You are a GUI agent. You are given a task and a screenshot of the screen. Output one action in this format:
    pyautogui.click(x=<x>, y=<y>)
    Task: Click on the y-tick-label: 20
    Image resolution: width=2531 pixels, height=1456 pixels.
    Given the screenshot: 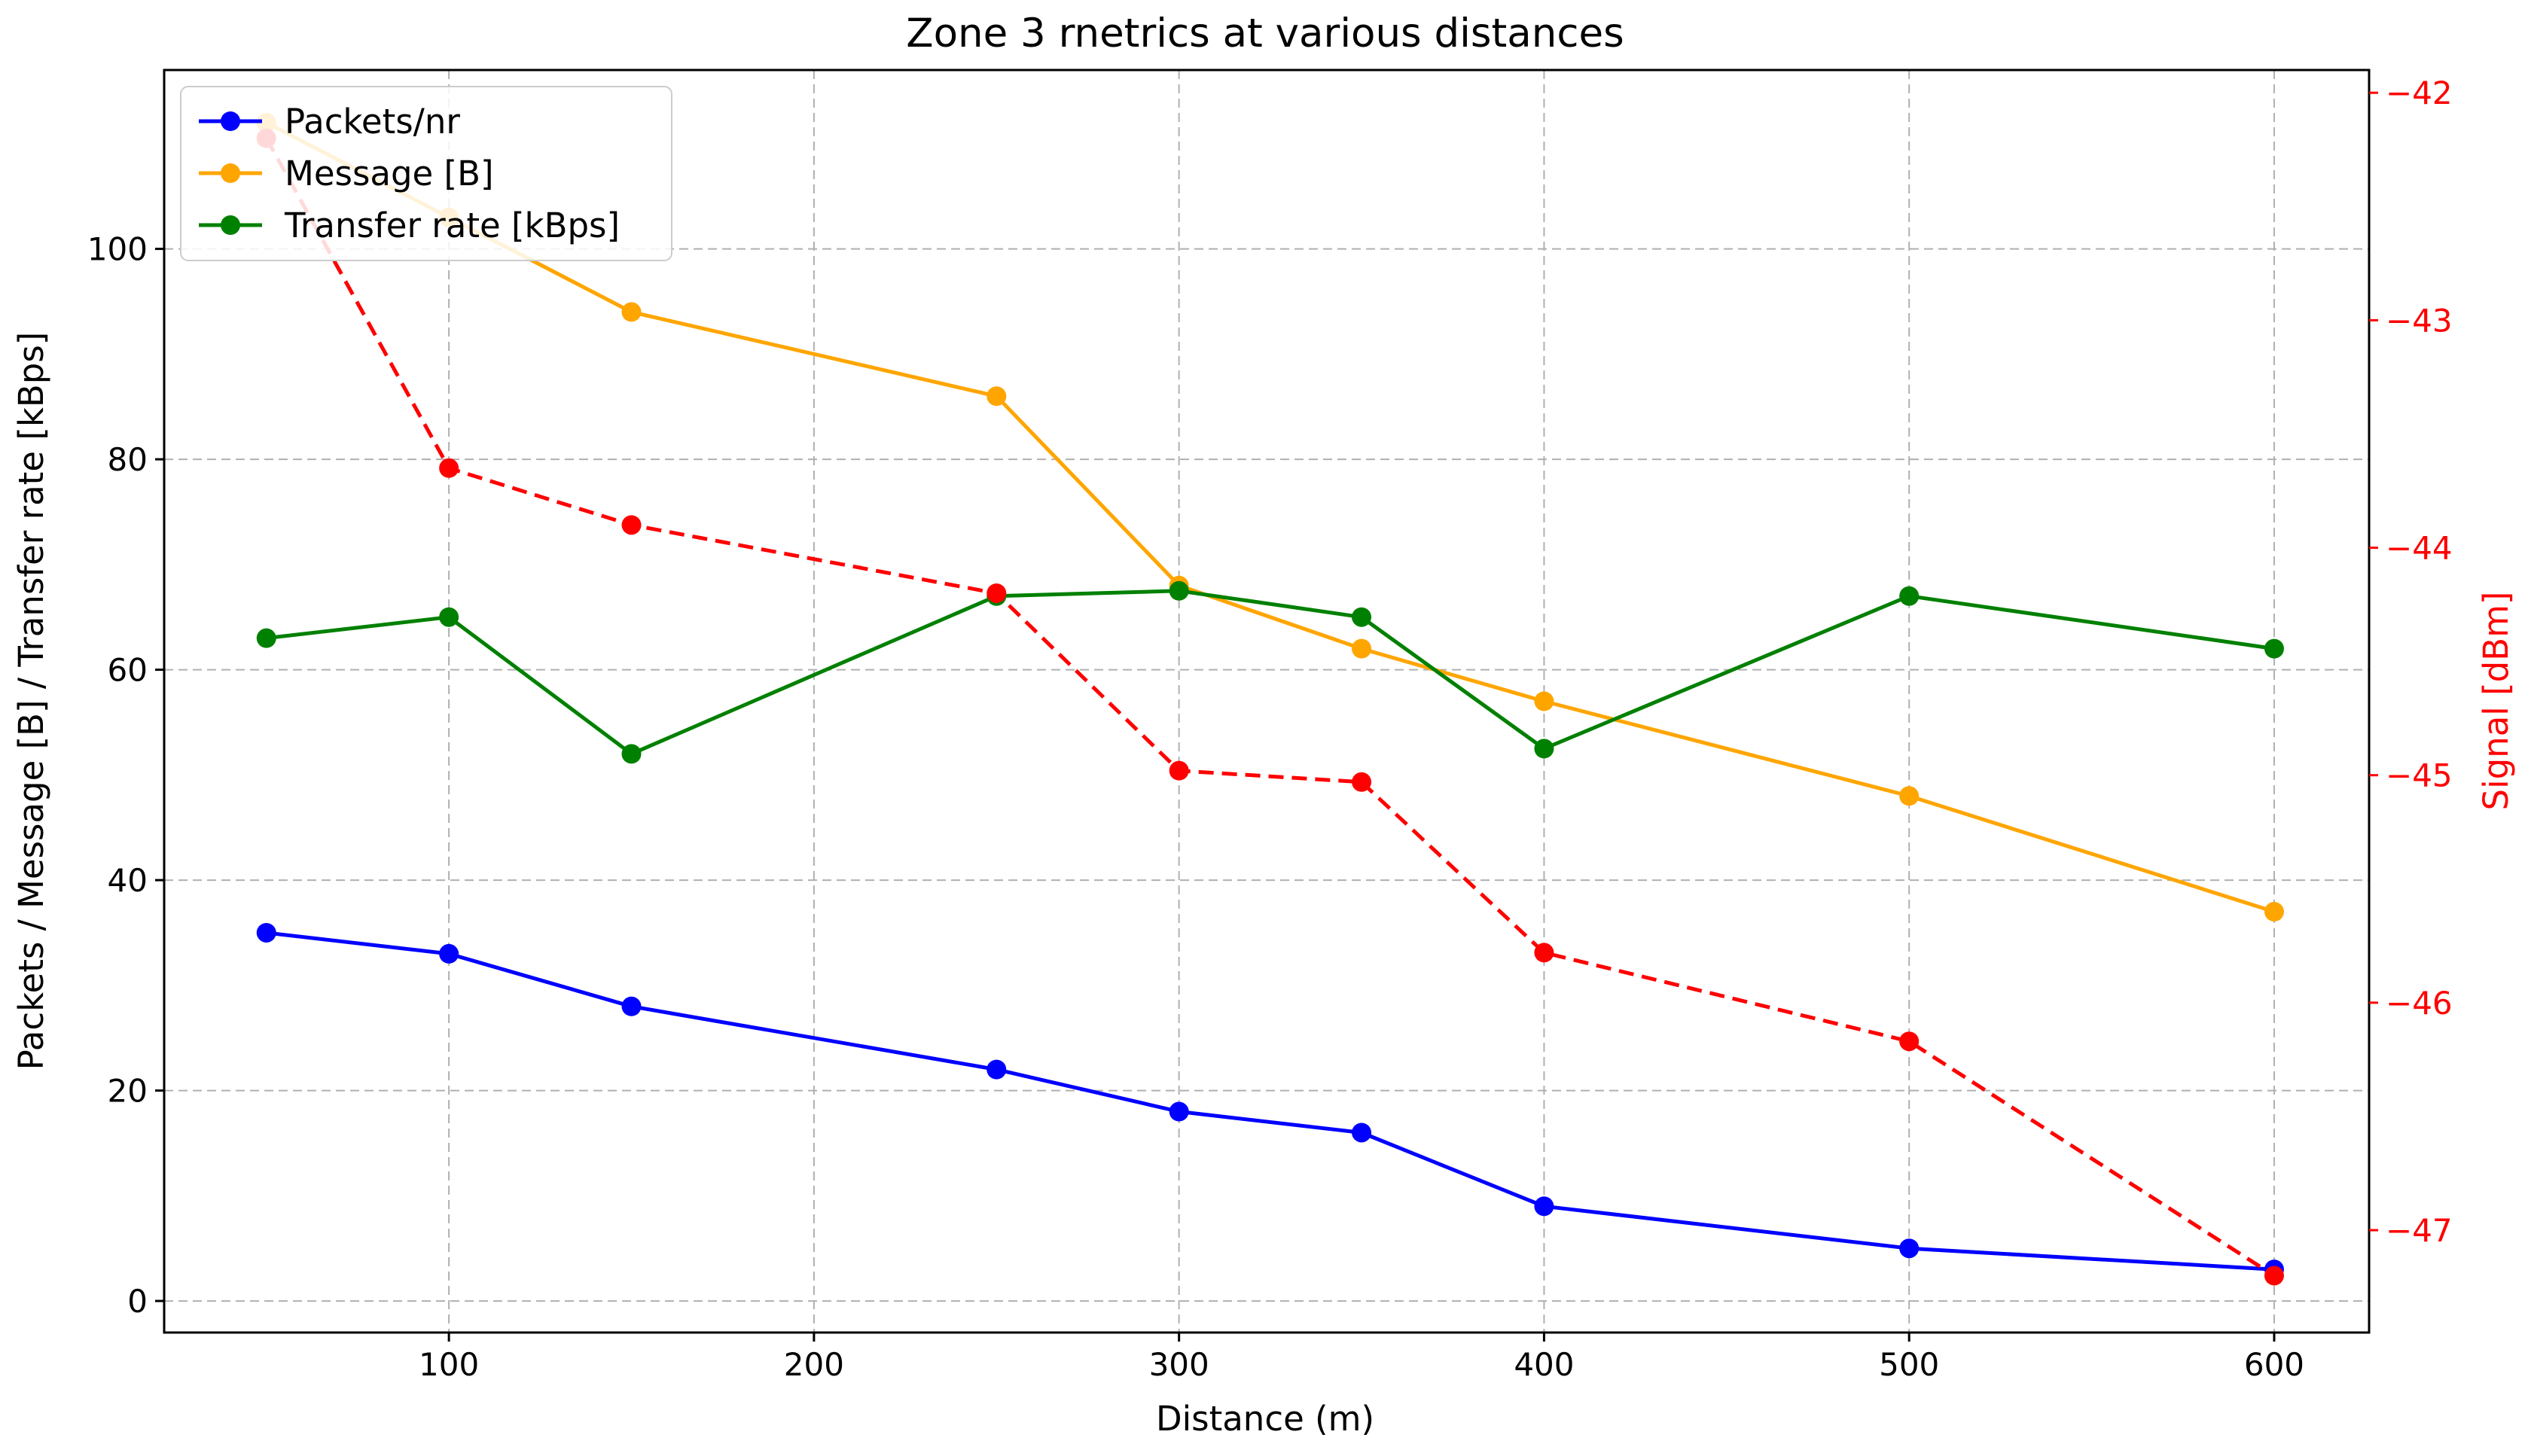 What is the action you would take?
    pyautogui.click(x=128, y=1091)
    